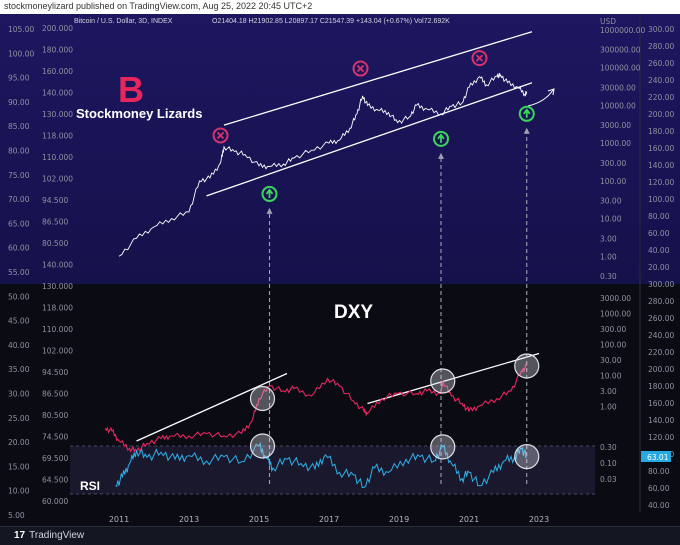 This screenshot has width=680, height=545. I want to click on markers, so click(373, 126).